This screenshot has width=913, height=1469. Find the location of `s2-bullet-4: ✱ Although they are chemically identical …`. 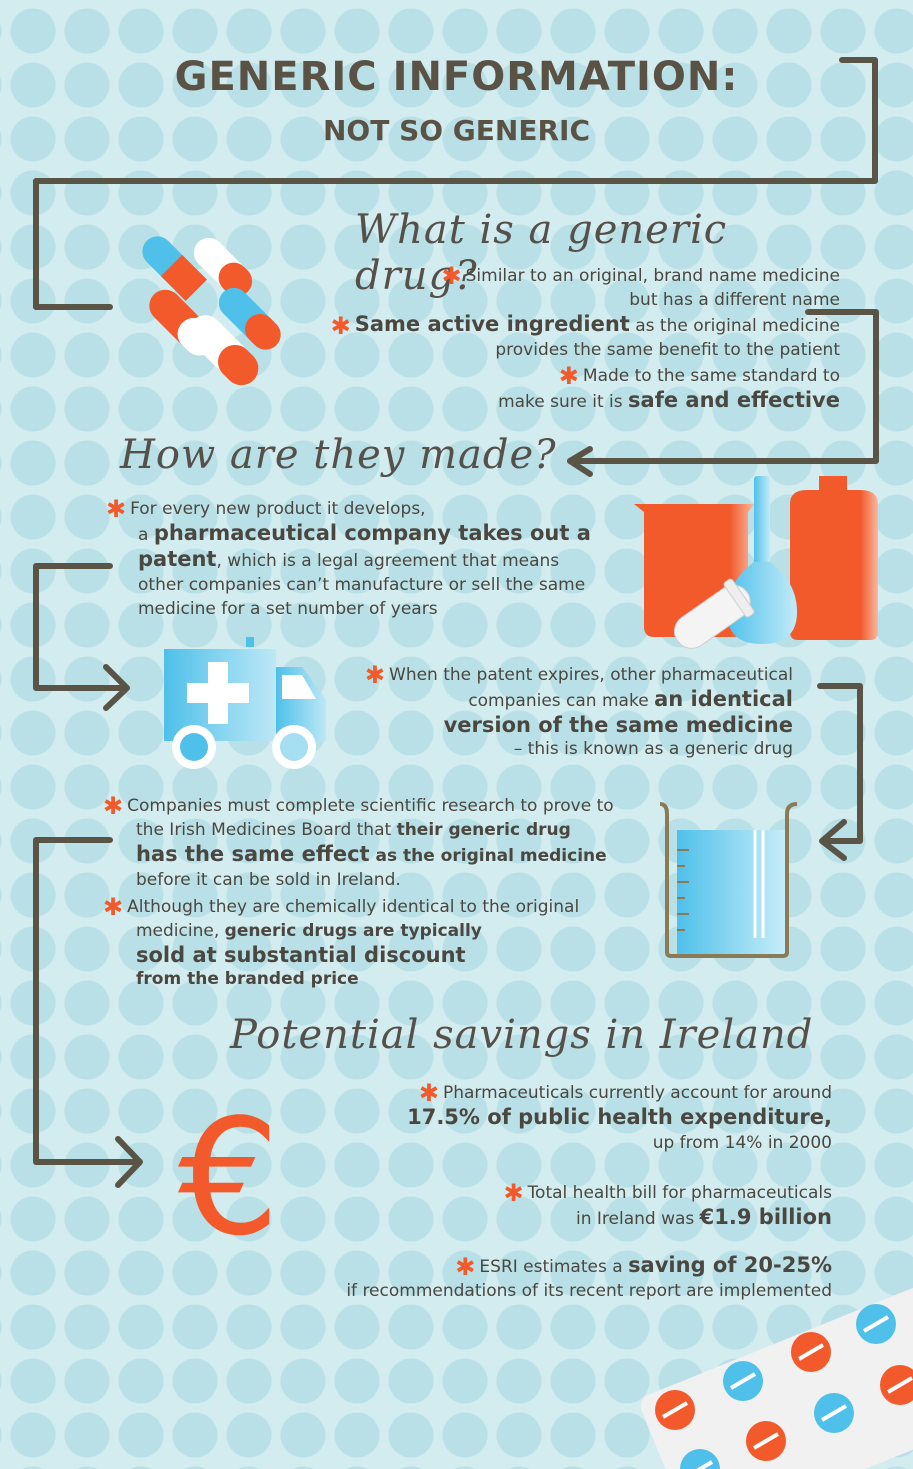

s2-bullet-4: ✱ Although they are chemically identical … is located at coordinates (341, 941).